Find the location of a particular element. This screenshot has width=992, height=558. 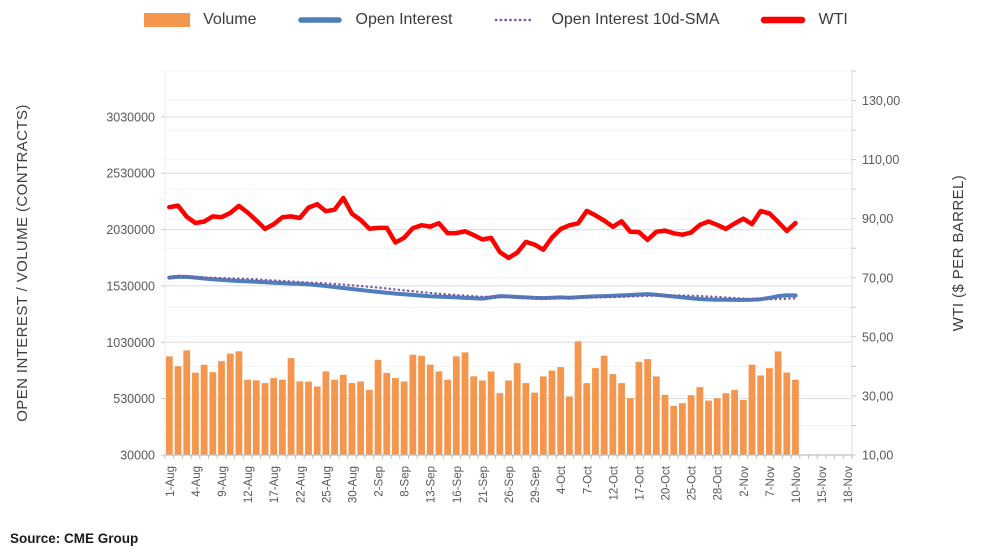

source-note: Source: CME Group is located at coordinates (74, 538).